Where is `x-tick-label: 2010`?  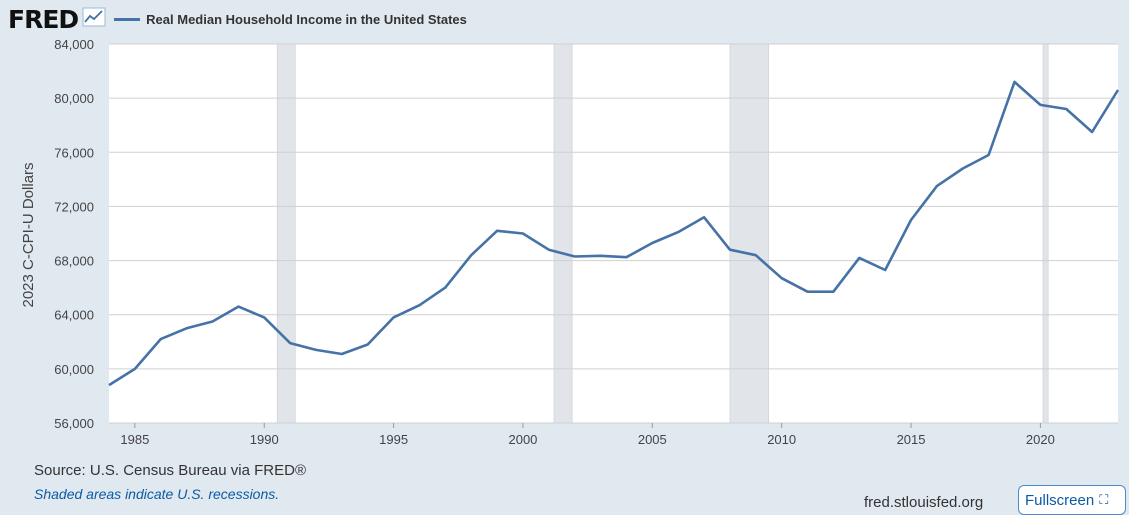
x-tick-label: 2010 is located at coordinates (781, 439).